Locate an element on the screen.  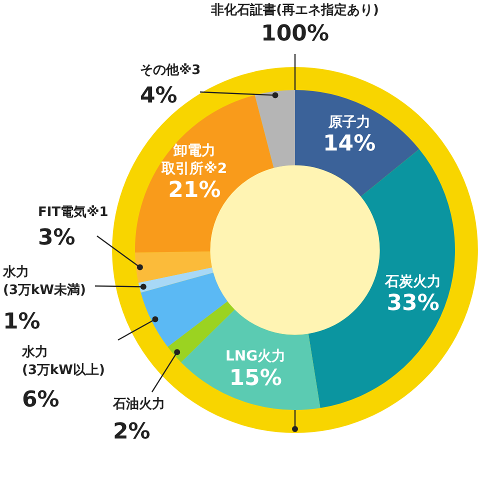
data-label: 3% is located at coordinates (57, 238).